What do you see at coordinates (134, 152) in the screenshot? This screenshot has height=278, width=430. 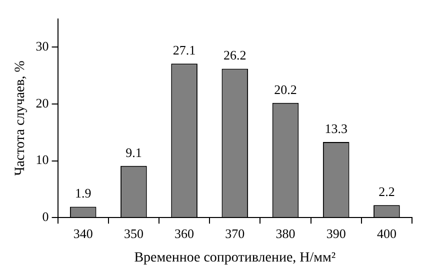 I see `data-label: 9.1` at bounding box center [134, 152].